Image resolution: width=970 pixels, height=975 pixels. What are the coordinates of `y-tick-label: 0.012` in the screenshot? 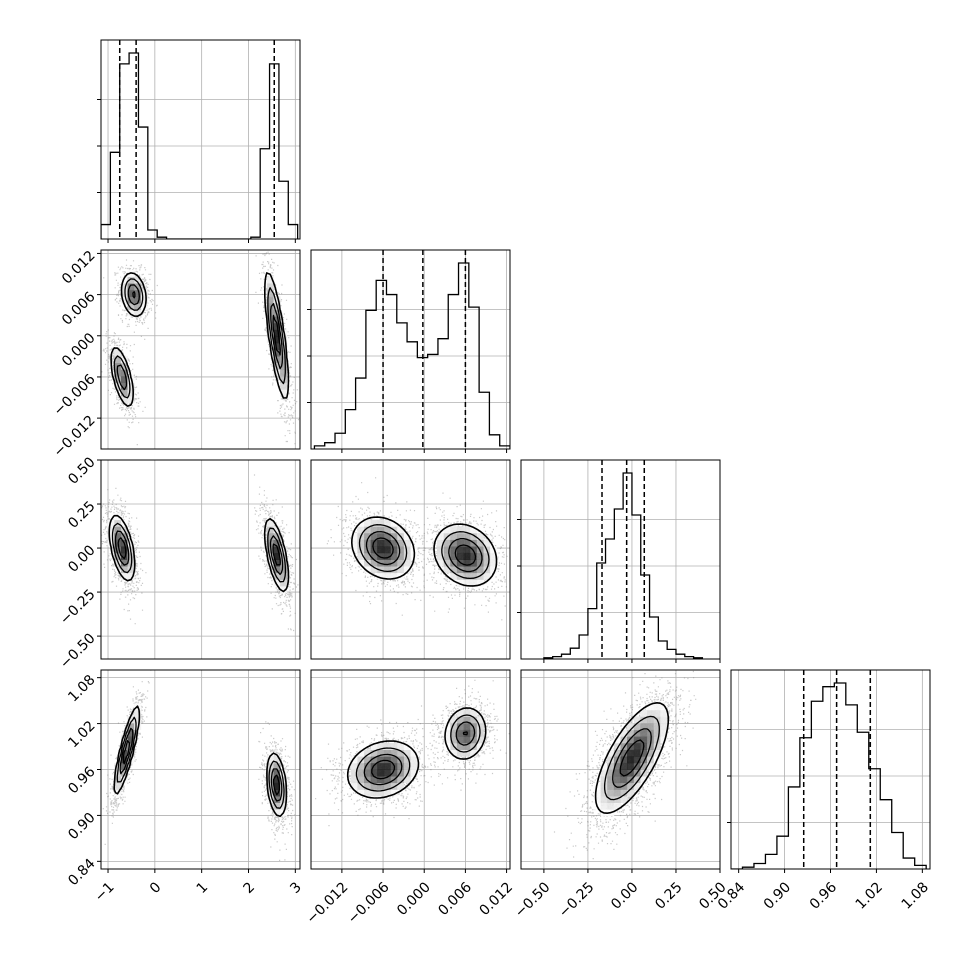 It's located at (79, 268).